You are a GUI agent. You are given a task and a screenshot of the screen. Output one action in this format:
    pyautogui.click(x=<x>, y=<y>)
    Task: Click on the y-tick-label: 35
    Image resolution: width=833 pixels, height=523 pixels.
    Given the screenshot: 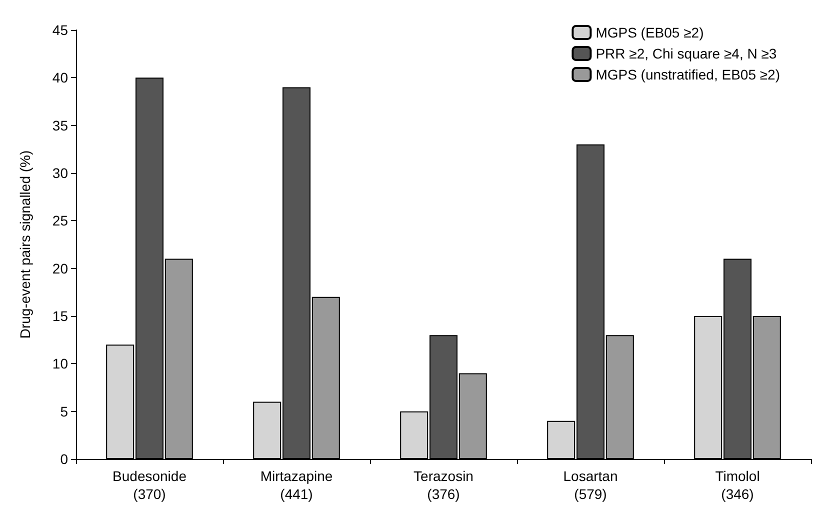 What is the action you would take?
    pyautogui.click(x=60, y=125)
    